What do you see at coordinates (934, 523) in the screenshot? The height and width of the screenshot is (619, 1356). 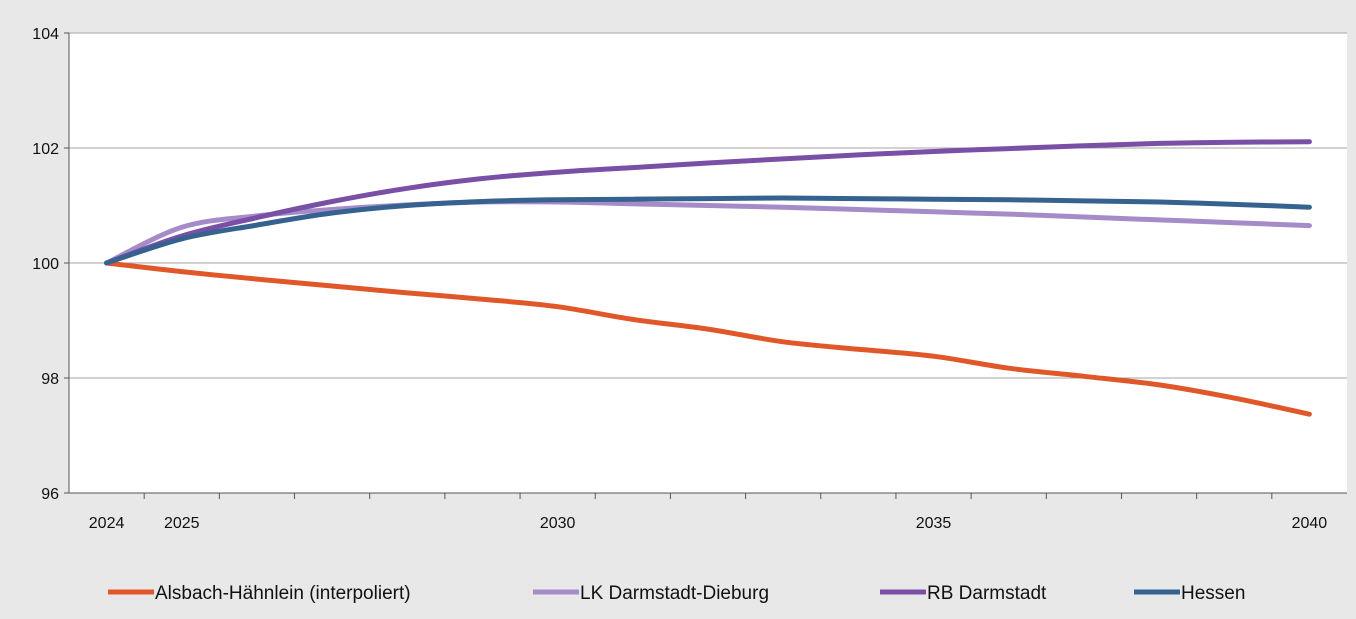 I see `x-tick-label: 2035` at bounding box center [934, 523].